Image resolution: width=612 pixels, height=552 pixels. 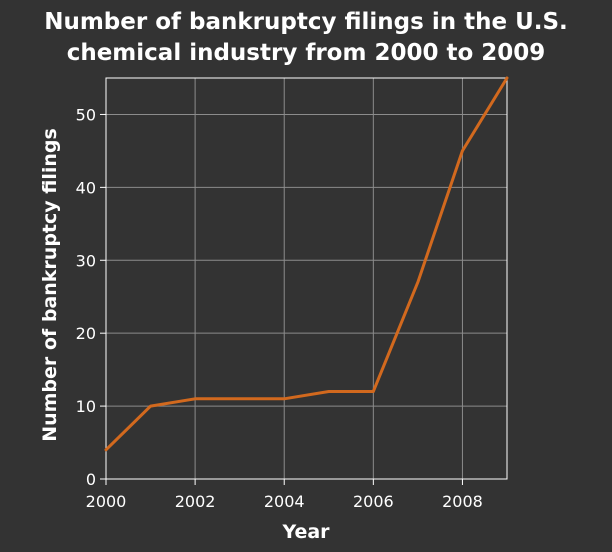 What do you see at coordinates (86, 114) in the screenshot?
I see `y-tick-label: 50` at bounding box center [86, 114].